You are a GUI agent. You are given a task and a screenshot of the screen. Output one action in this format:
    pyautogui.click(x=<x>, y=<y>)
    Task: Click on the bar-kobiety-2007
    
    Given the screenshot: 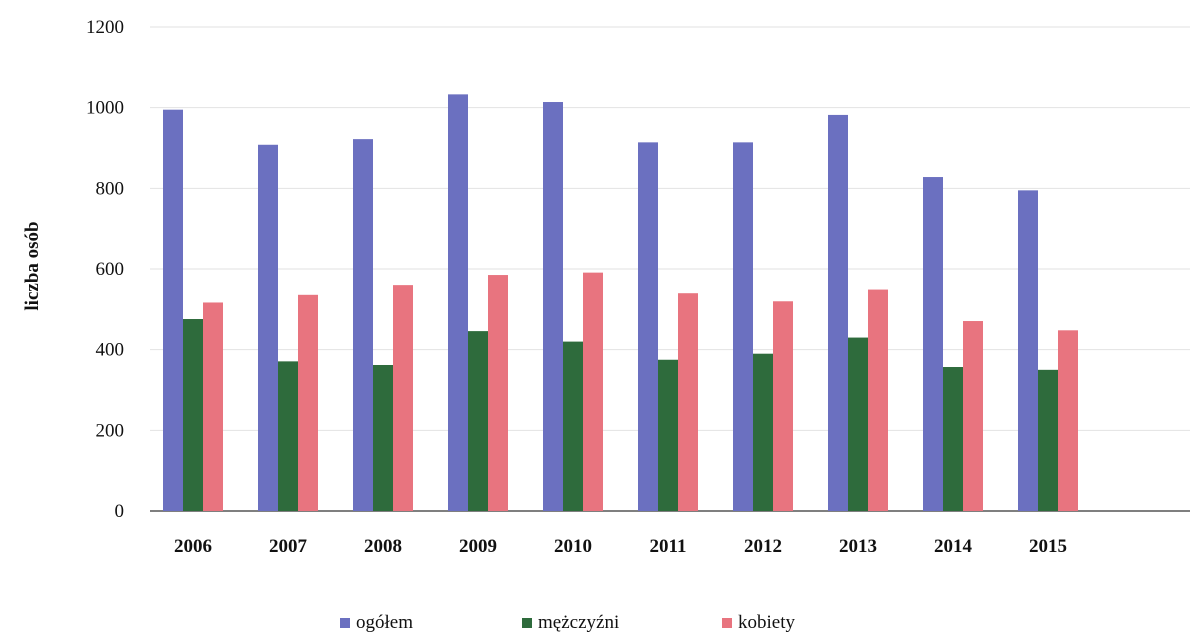 What is the action you would take?
    pyautogui.click(x=308, y=403)
    